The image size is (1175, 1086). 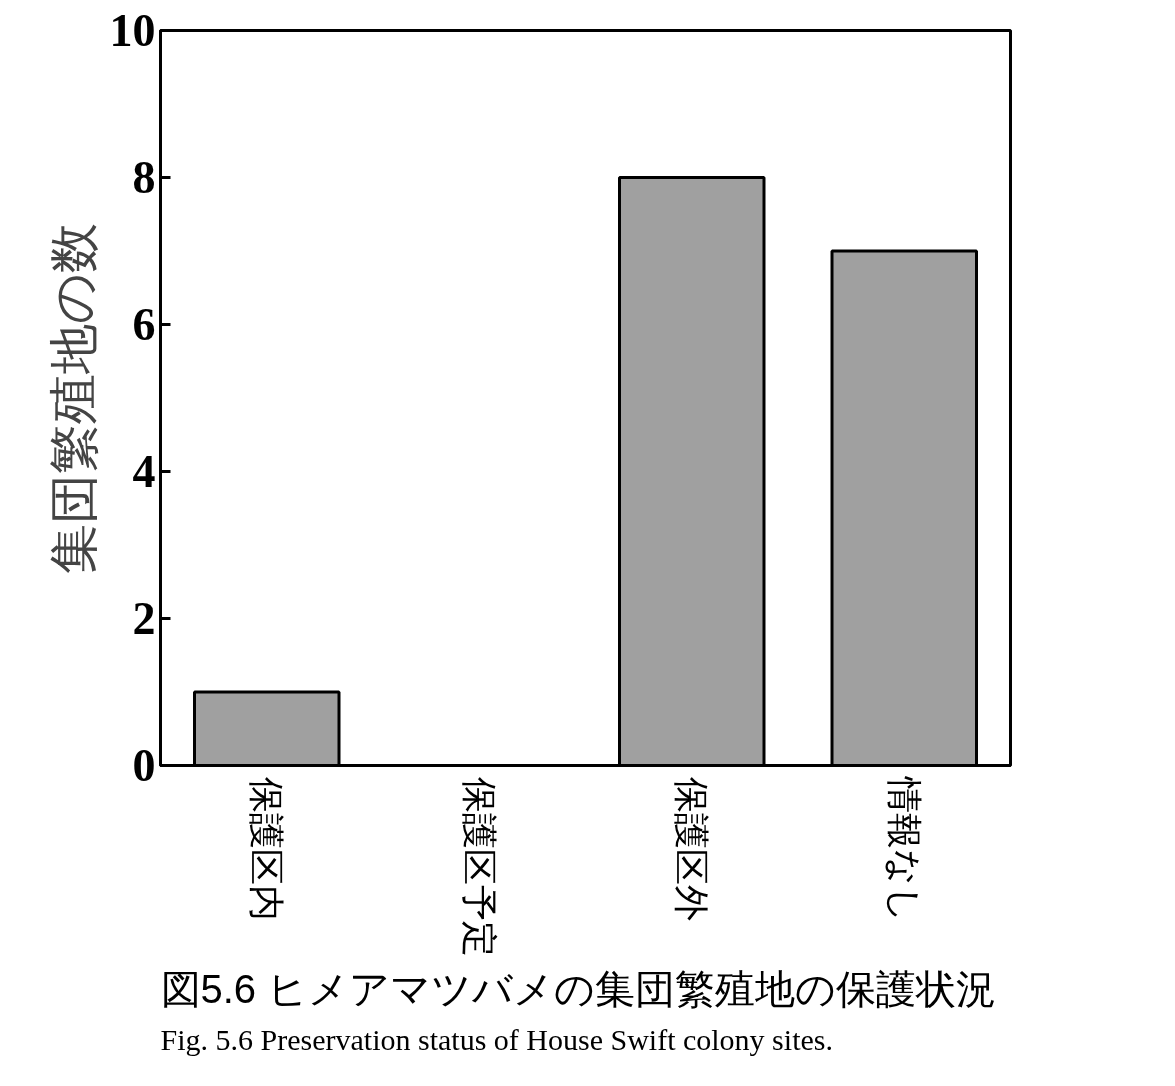 I want to click on y-axis-title: 集団繁殖地の数, so click(x=73, y=398).